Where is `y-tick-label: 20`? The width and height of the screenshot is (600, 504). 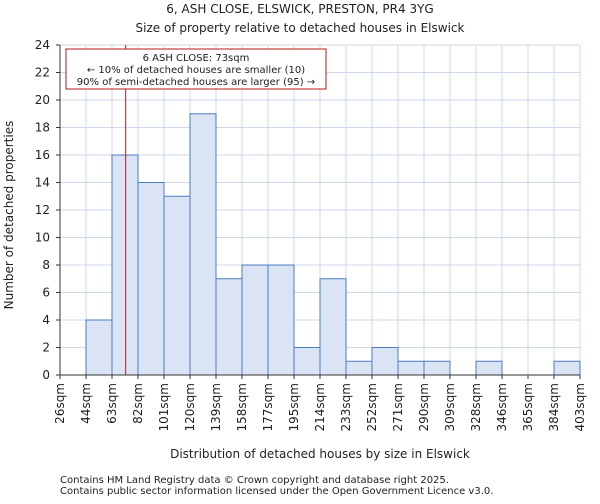
y-tick-label: 20 is located at coordinates (42, 100).